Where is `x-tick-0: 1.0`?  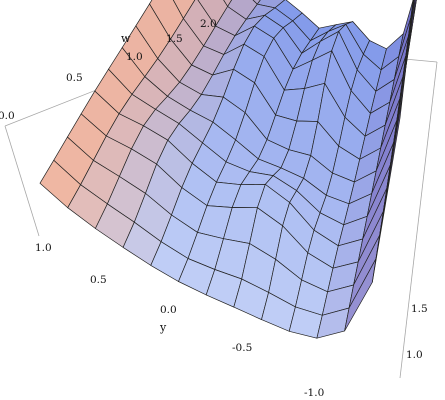
x-tick-0: 1.0 is located at coordinates (414, 355).